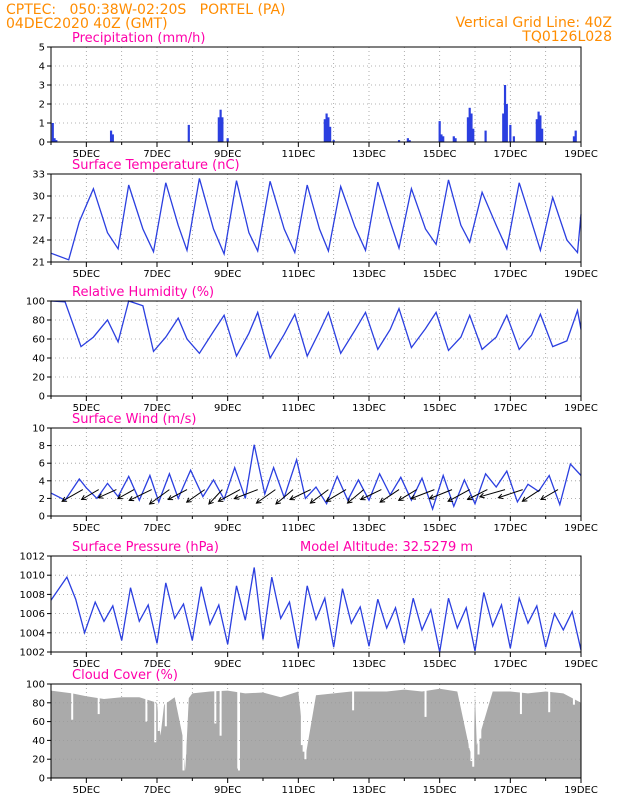  Describe the element at coordinates (38, 197) in the screenshot. I see `y-tick-label: 30` at that location.